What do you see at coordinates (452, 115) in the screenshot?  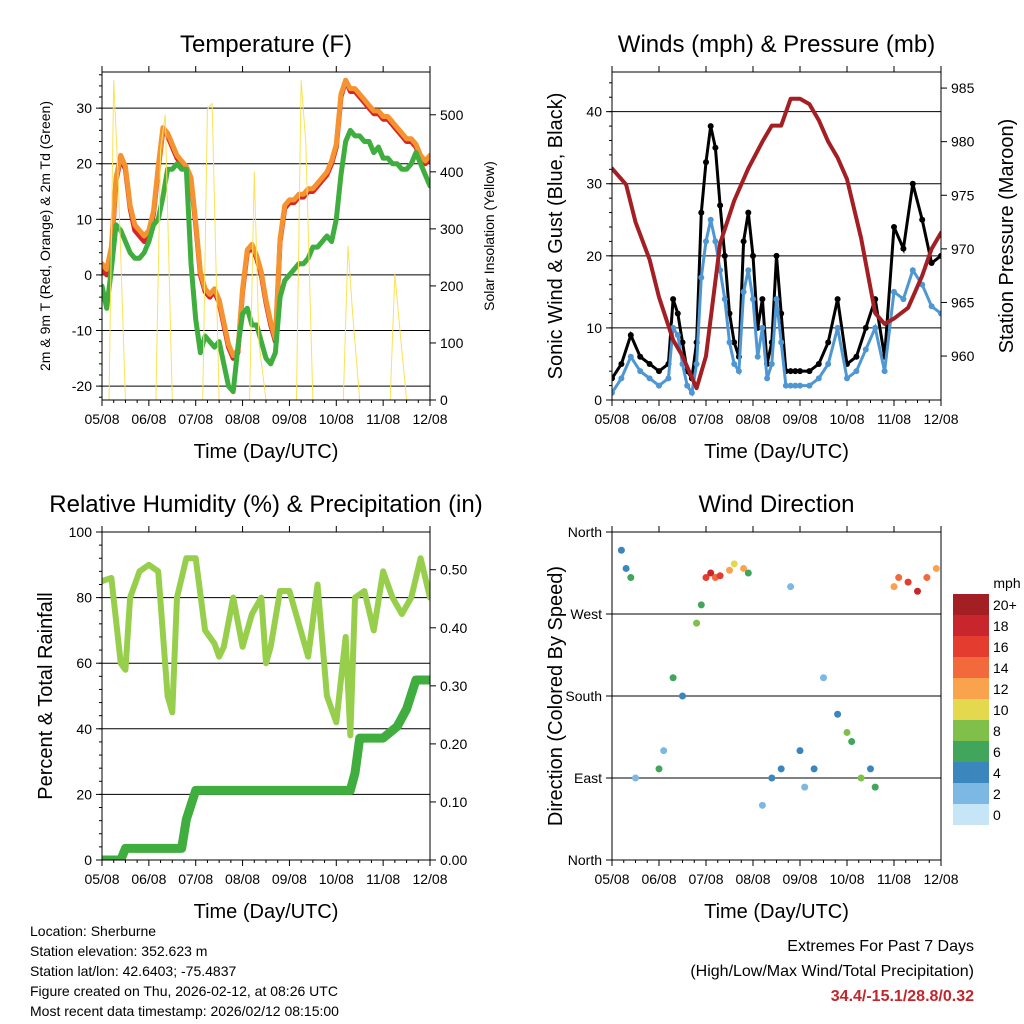 I see `y2-tick-label: 500` at bounding box center [452, 115].